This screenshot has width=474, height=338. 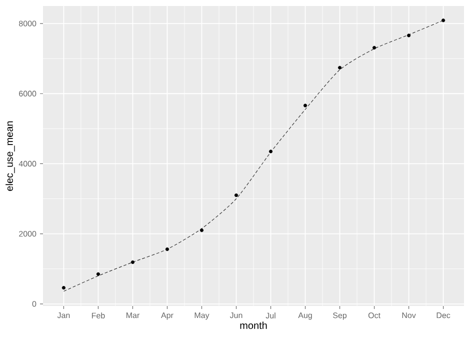 I want to click on y-tick-label: 2000, so click(x=27, y=233).